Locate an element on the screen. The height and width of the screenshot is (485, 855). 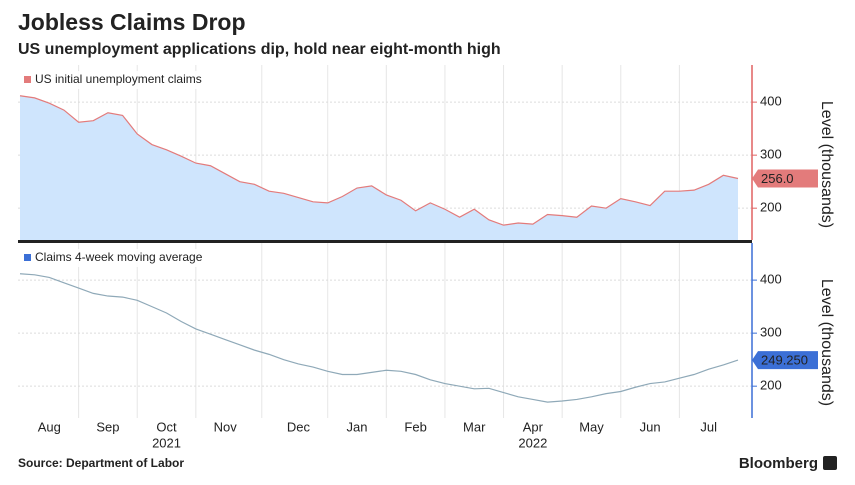
legend-label: Claims 4-week moving average is located at coordinates (119, 257).